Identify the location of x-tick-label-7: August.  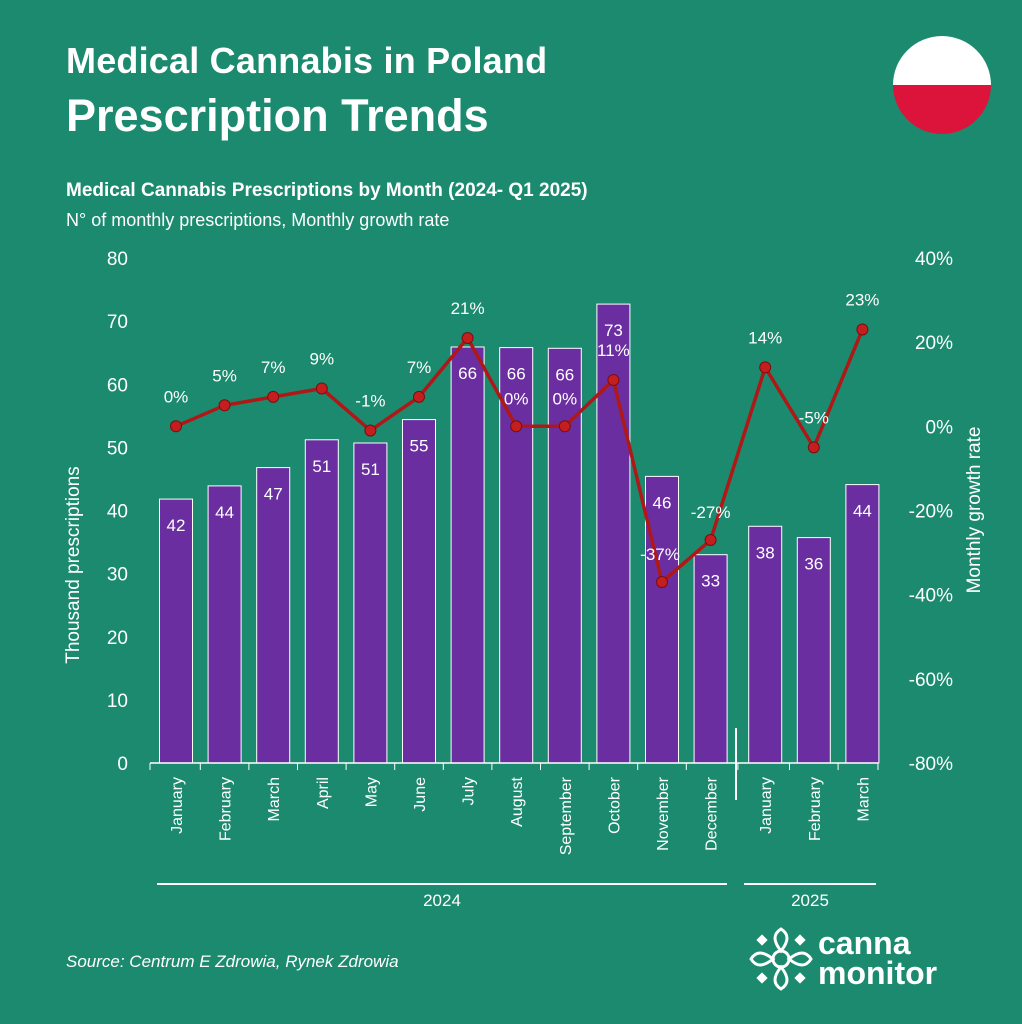
(517, 801).